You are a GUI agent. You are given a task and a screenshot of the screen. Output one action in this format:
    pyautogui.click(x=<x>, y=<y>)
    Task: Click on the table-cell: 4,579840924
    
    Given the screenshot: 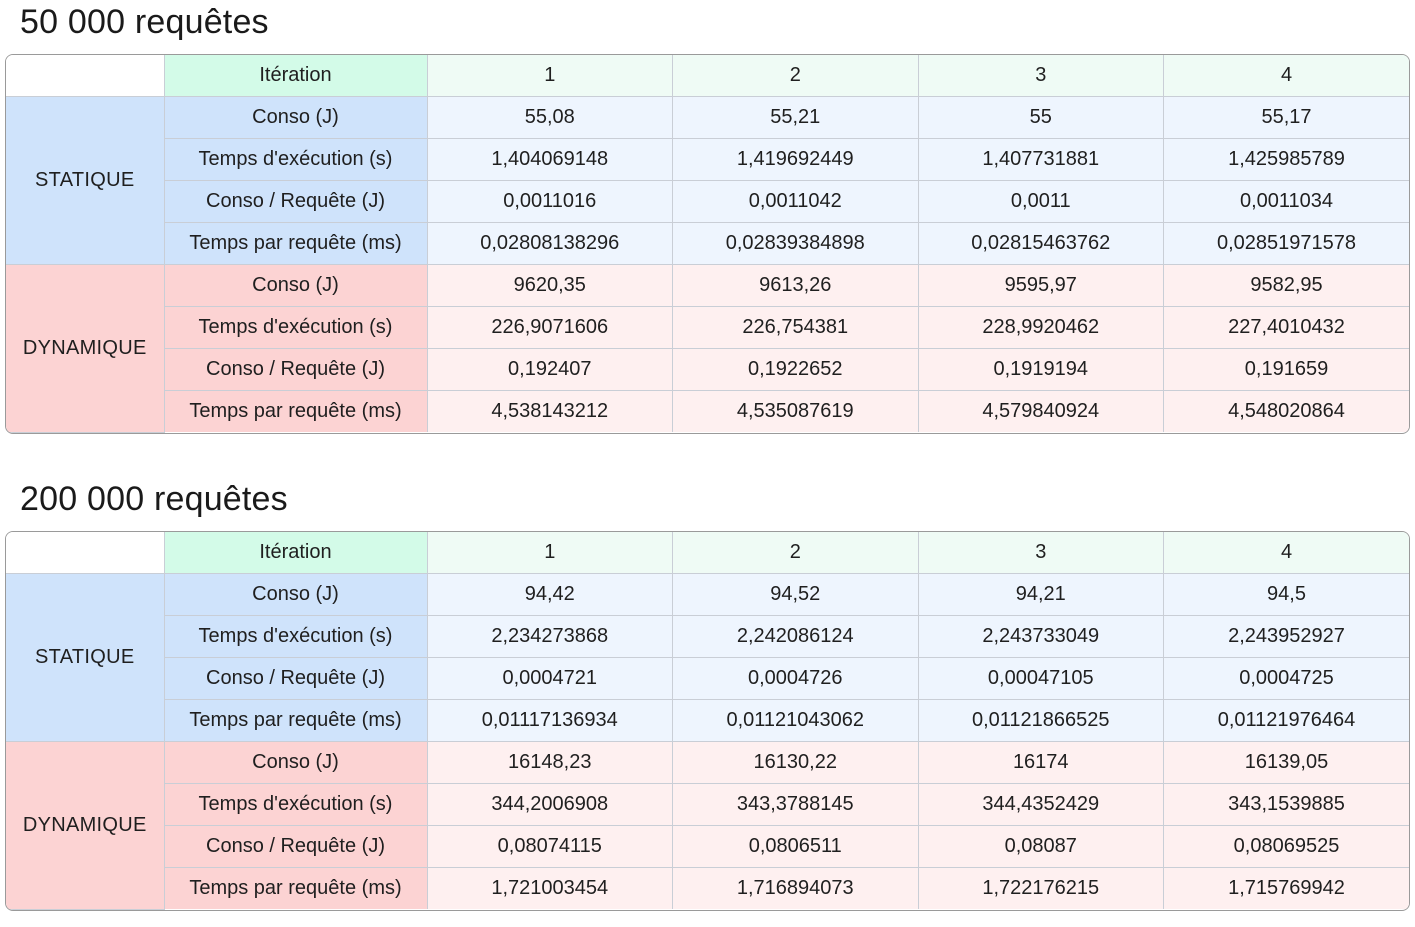 What is the action you would take?
    pyautogui.click(x=1041, y=411)
    